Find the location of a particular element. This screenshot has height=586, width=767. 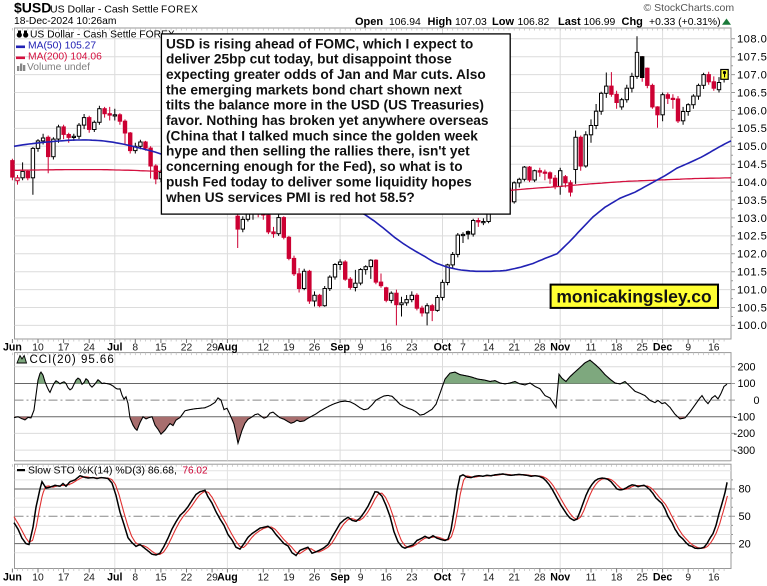

svg-text: 76.02 is located at coordinates (195, 471).